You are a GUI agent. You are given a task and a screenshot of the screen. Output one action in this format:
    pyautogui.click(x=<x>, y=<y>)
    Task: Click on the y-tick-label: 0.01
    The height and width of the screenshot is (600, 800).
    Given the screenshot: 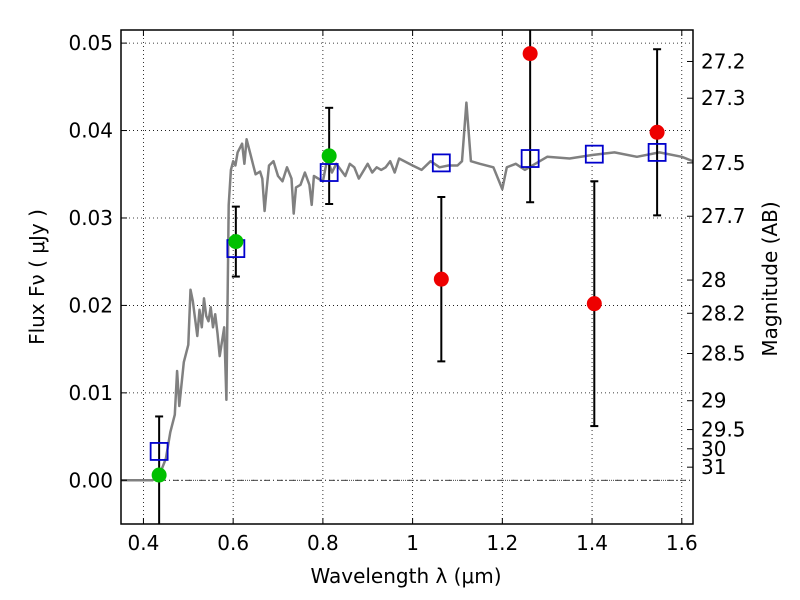 What is the action you would take?
    pyautogui.click(x=90, y=393)
    